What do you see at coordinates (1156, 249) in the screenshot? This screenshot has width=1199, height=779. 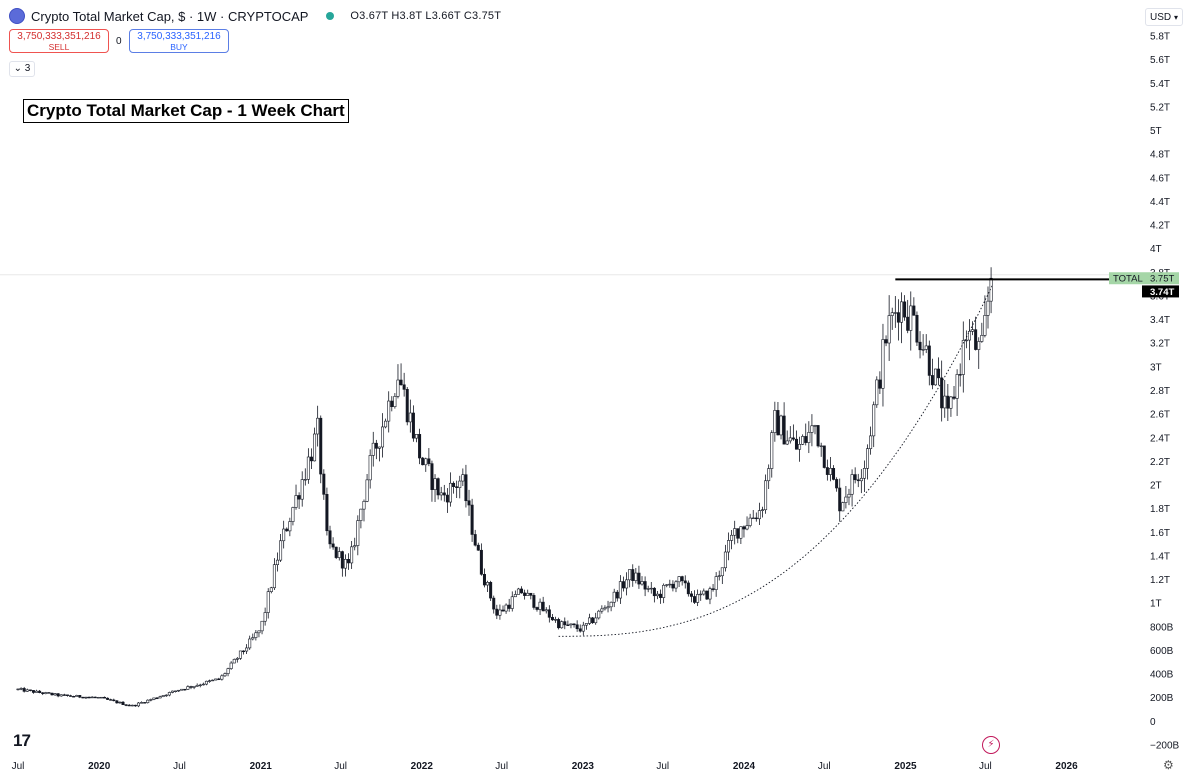 I see `y-tick-label: 4T` at bounding box center [1156, 249].